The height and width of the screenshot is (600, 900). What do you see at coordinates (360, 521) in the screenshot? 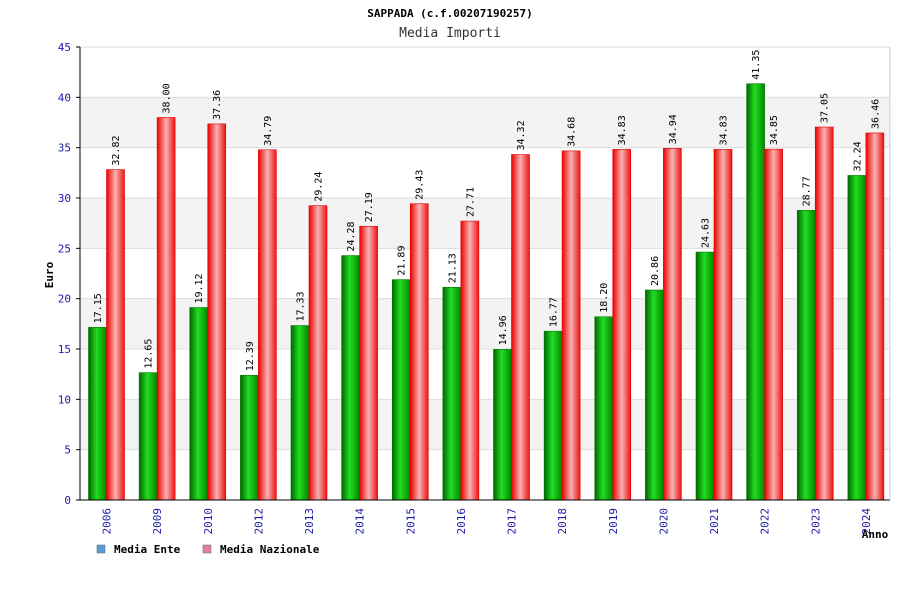
I see `x-tick-label-2014: 2014` at bounding box center [360, 521].